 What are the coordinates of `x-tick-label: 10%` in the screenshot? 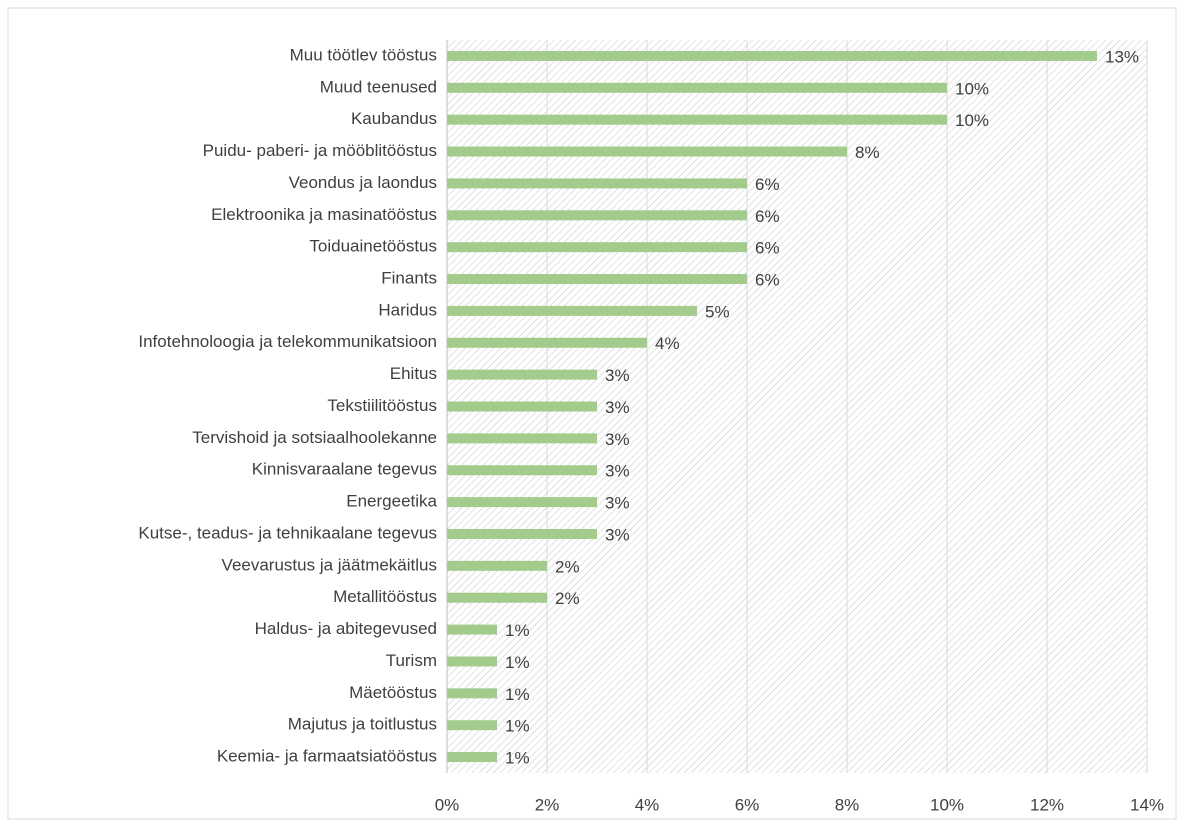 It's located at (947, 804).